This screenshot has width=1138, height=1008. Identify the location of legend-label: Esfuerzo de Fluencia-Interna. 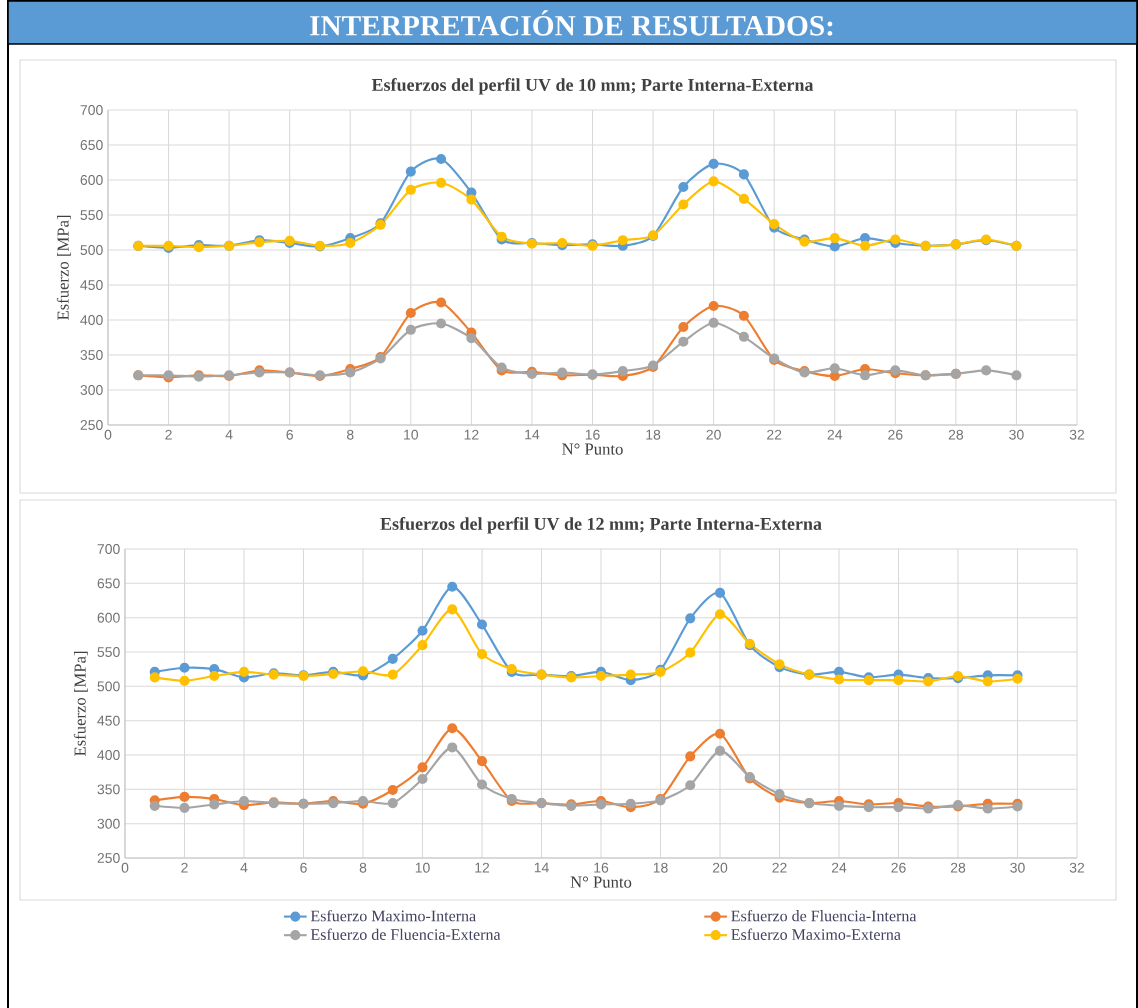
(824, 915).